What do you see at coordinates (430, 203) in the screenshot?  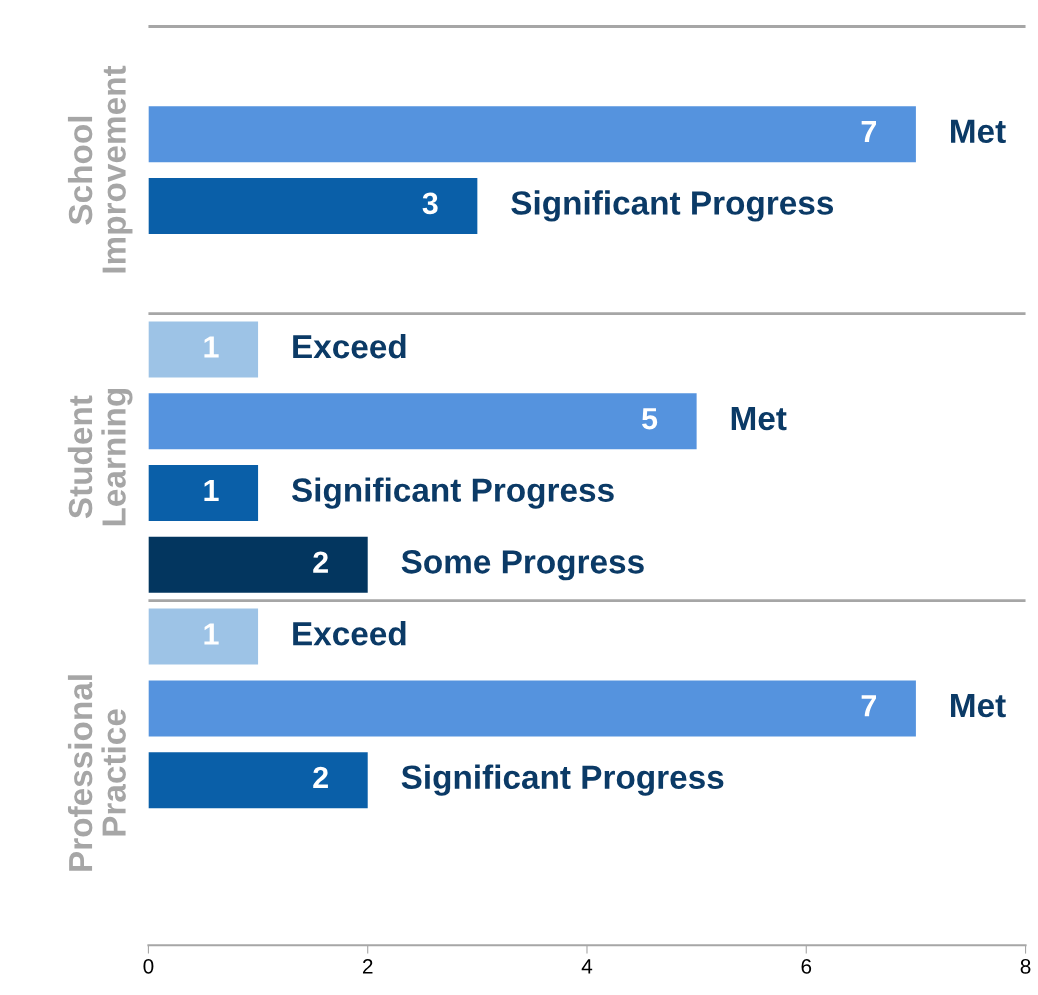 I see `data-label: 3` at bounding box center [430, 203].